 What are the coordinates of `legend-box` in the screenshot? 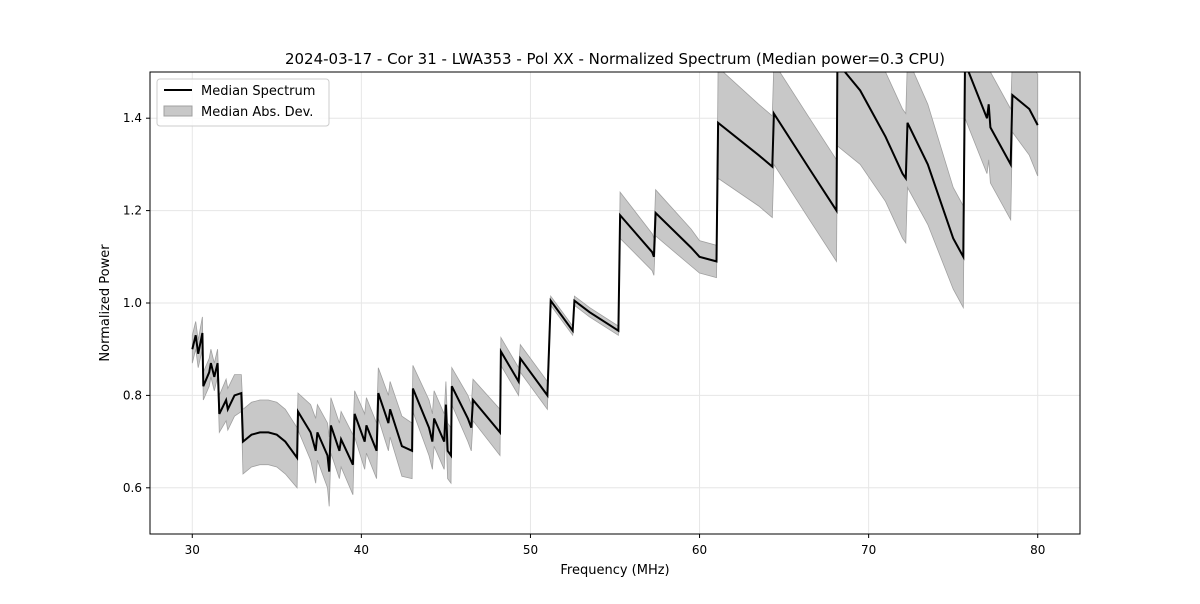 It's located at (243, 102).